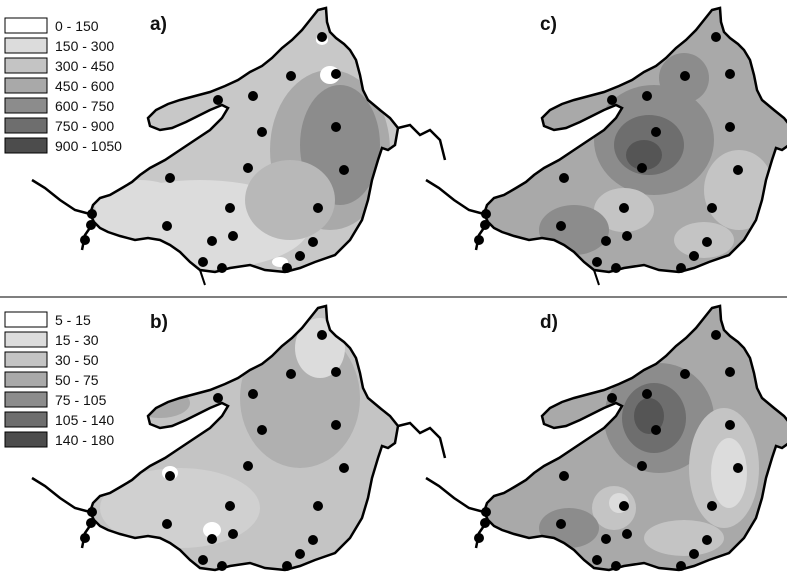 The height and width of the screenshot is (577, 787). Describe the element at coordinates (77, 26) in the screenshot. I see `legend-label: 0 - 150` at that location.